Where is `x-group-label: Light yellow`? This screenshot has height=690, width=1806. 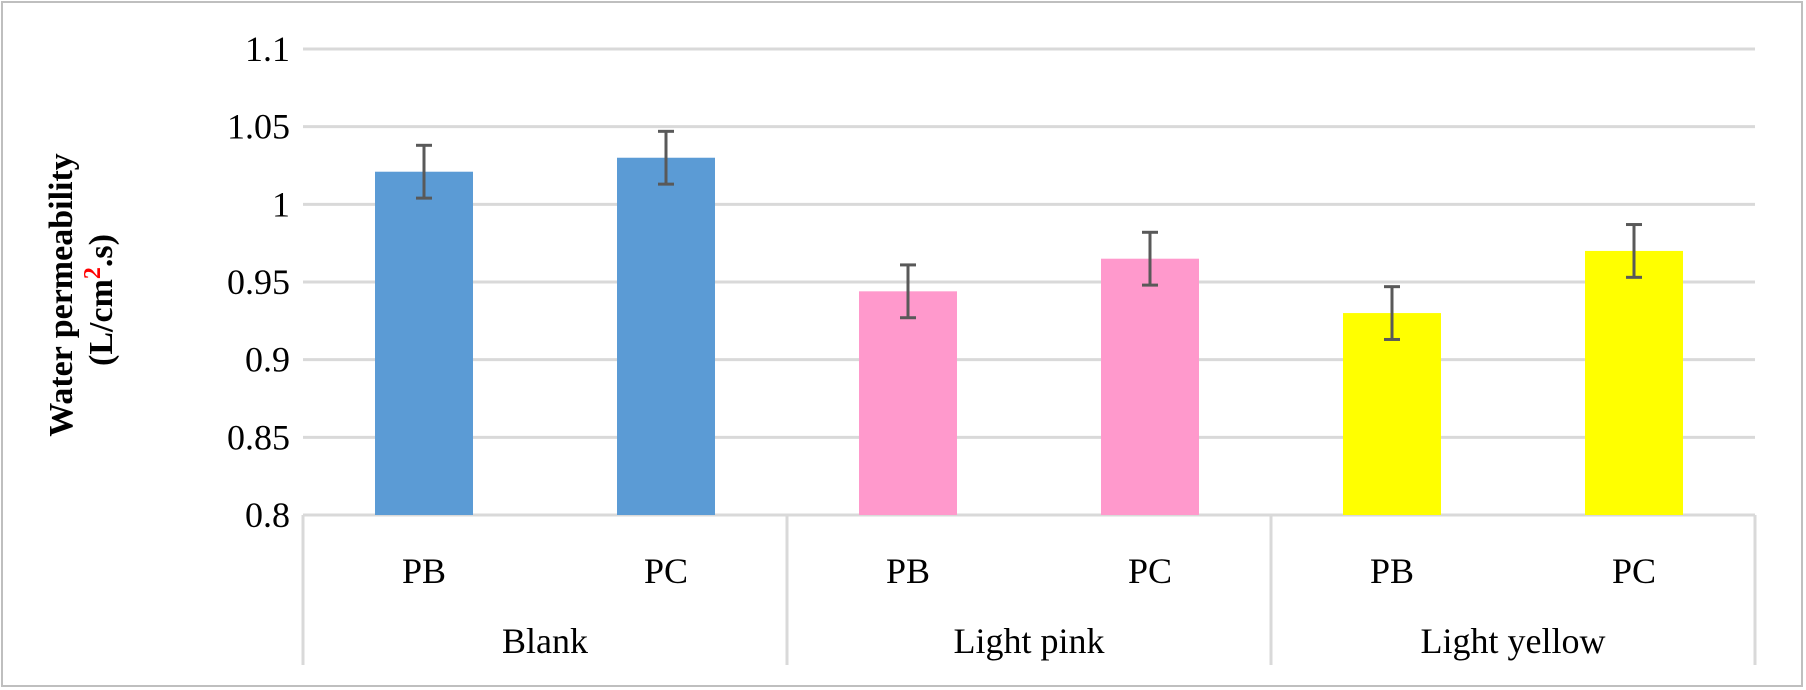
x-group-label: Light yellow is located at coordinates (1513, 641).